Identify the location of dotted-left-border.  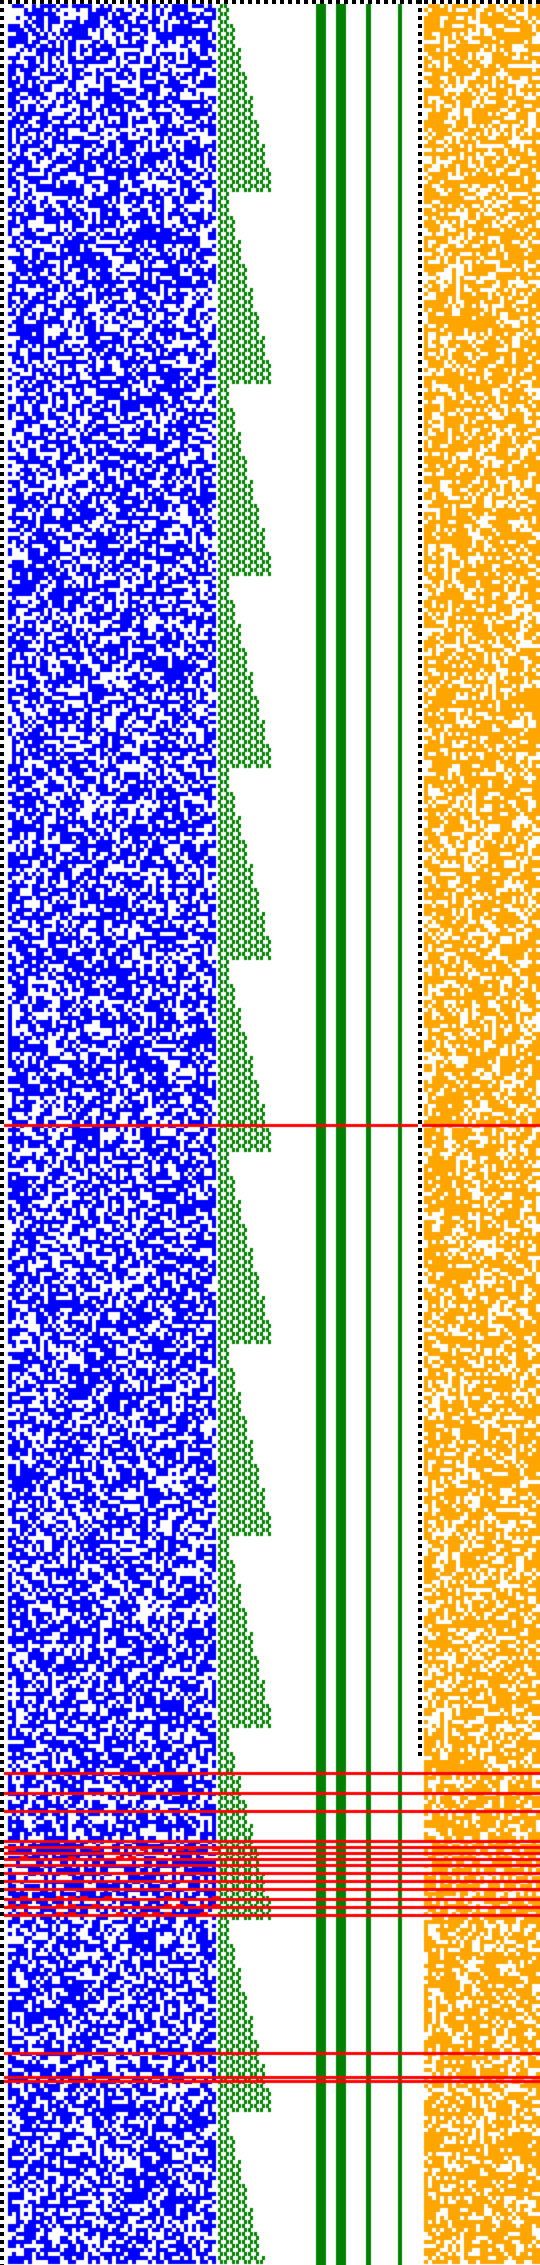
(2, 1132).